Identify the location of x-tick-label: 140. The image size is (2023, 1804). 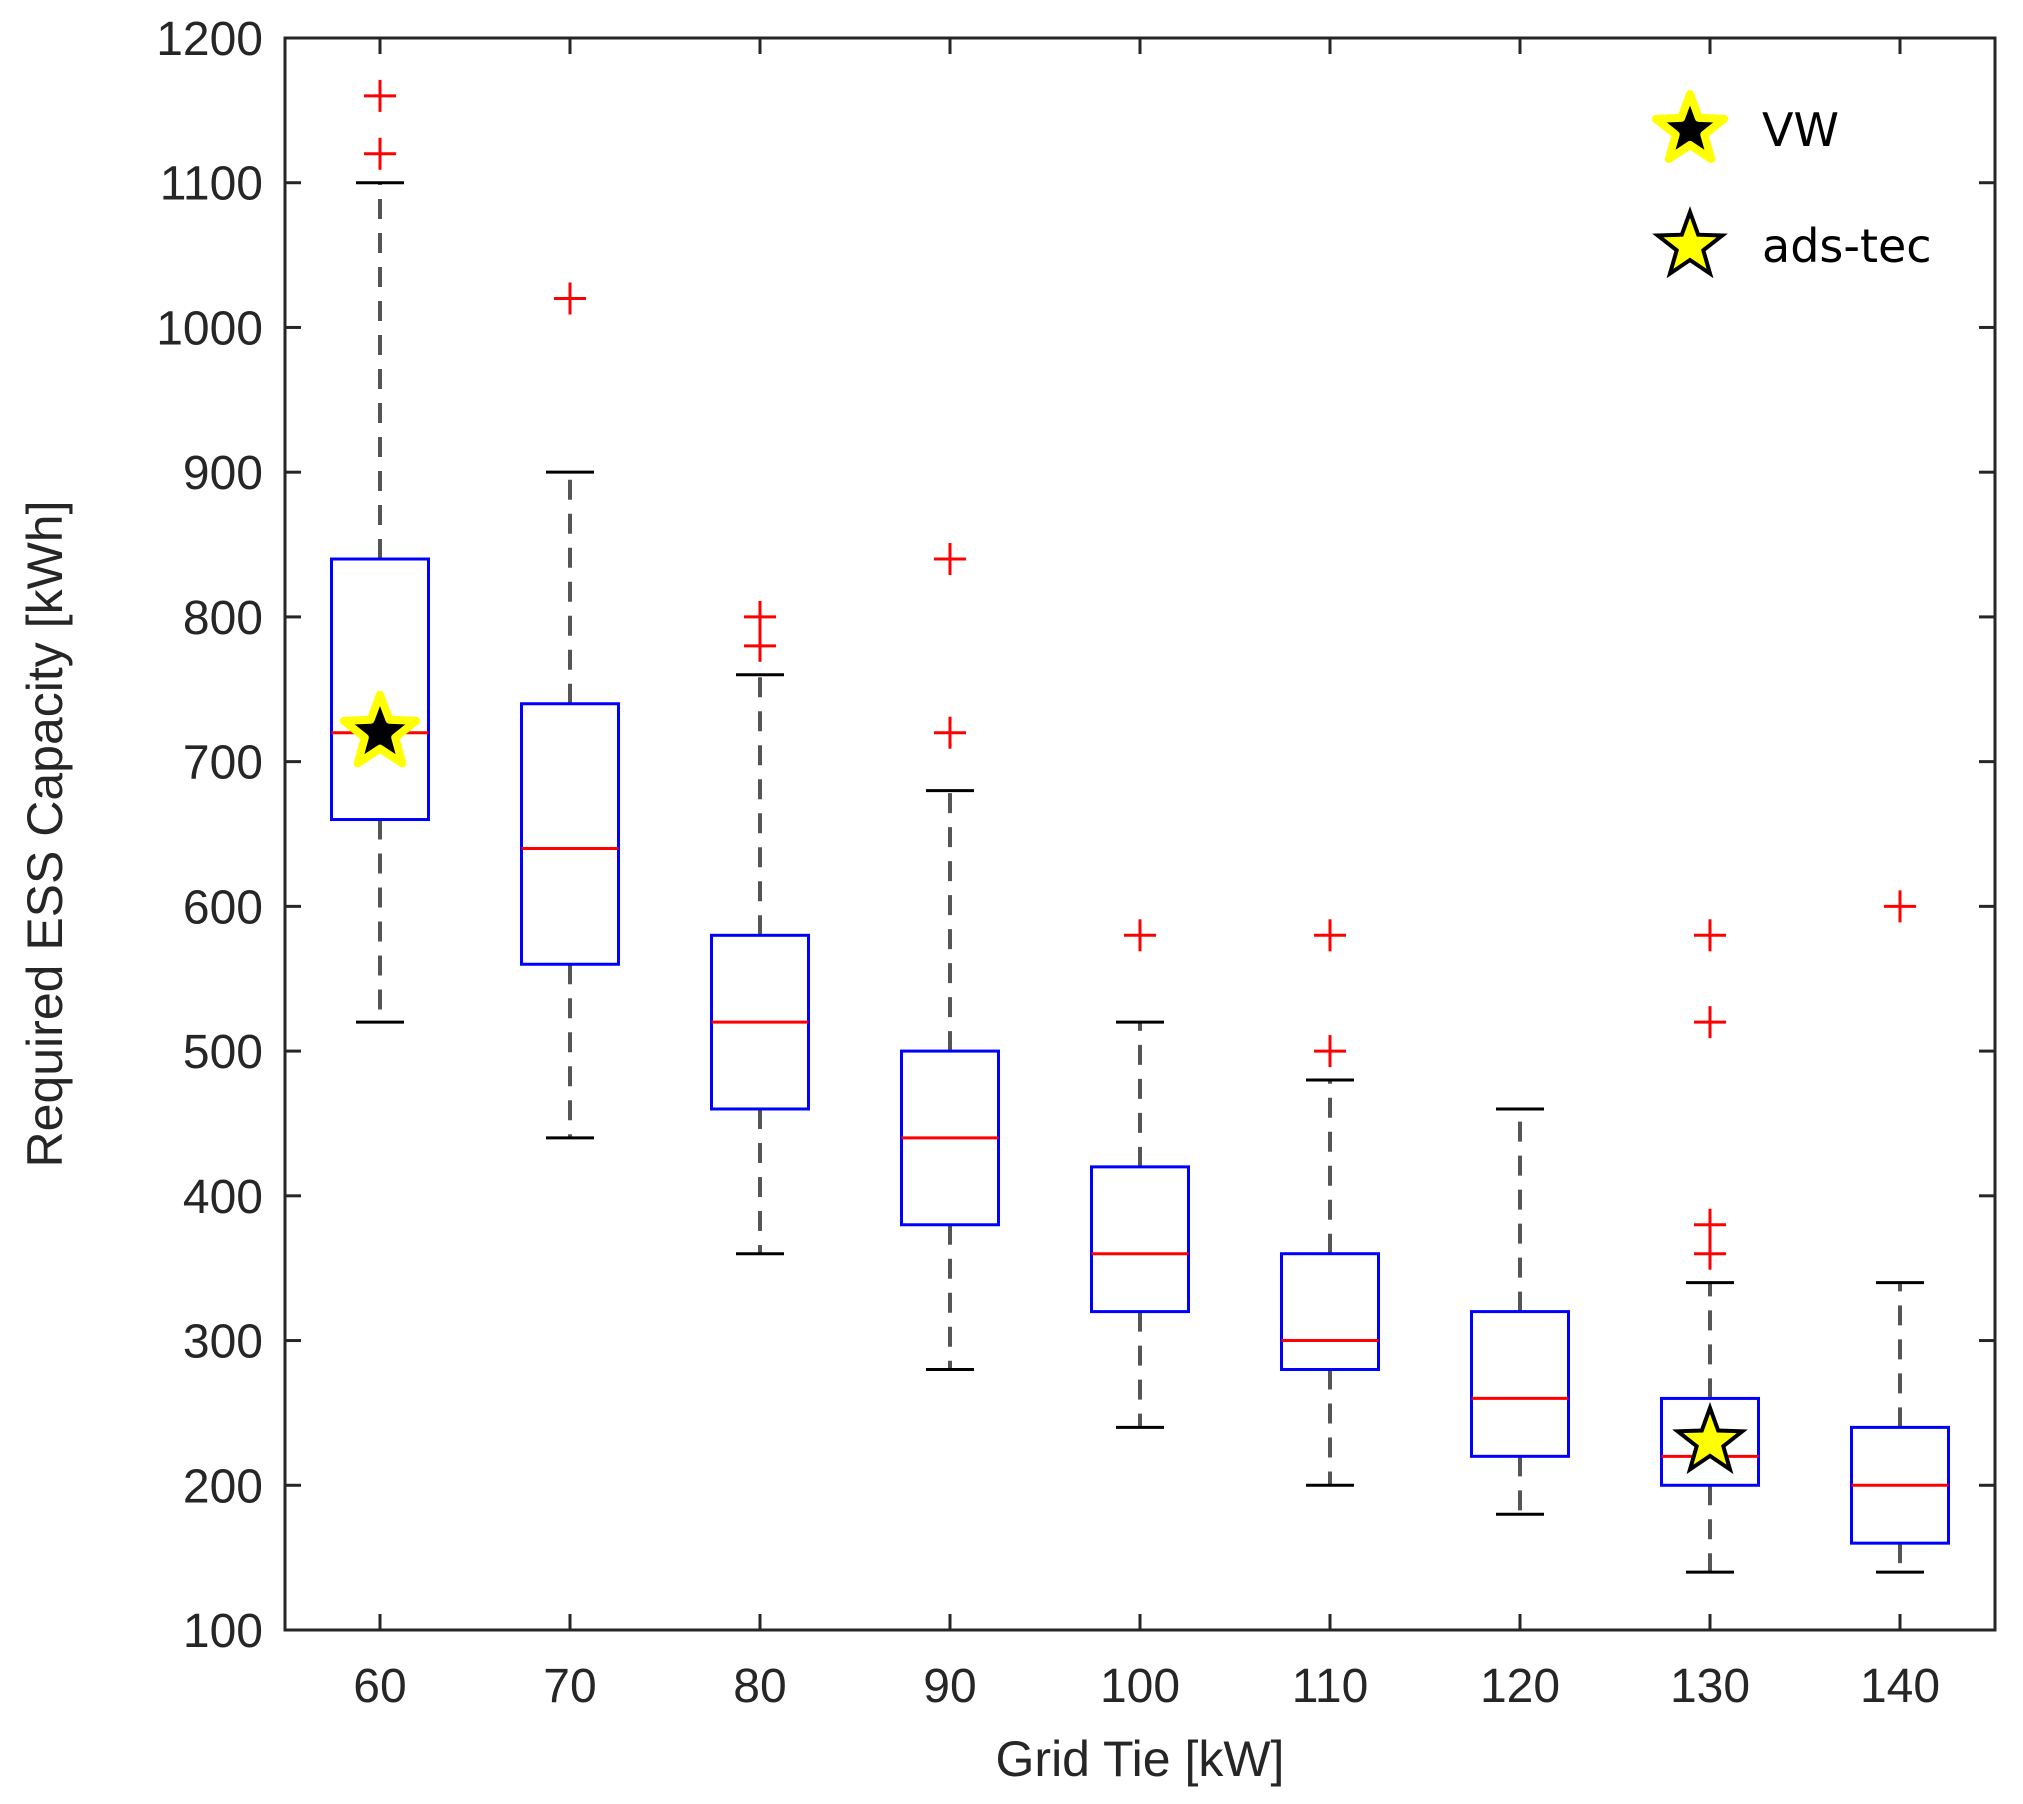
(1900, 1686).